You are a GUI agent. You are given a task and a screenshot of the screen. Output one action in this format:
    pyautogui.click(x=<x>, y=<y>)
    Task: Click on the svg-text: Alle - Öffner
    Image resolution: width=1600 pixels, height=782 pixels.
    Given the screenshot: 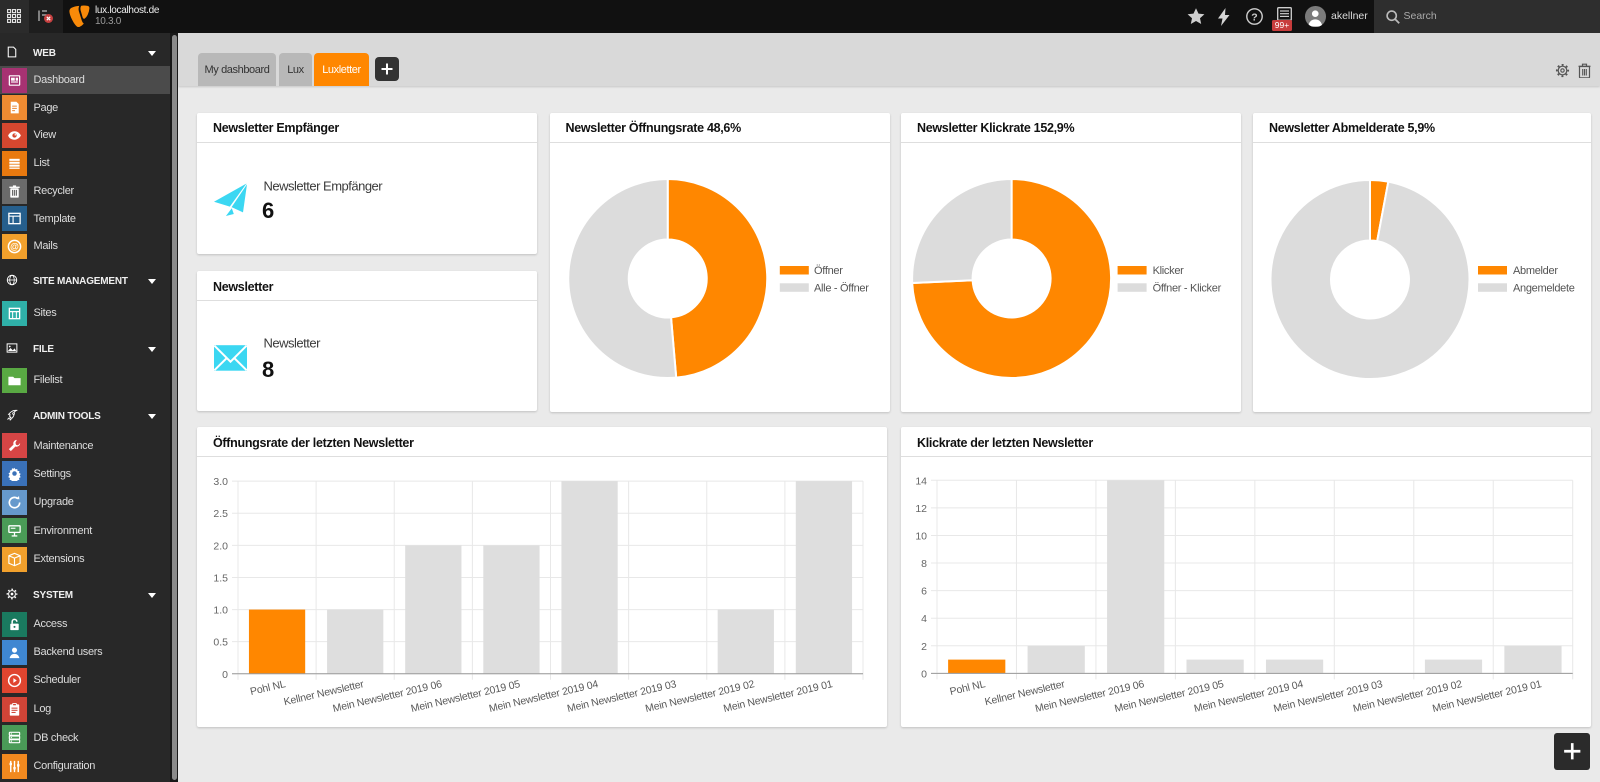 What is the action you would take?
    pyautogui.click(x=841, y=289)
    